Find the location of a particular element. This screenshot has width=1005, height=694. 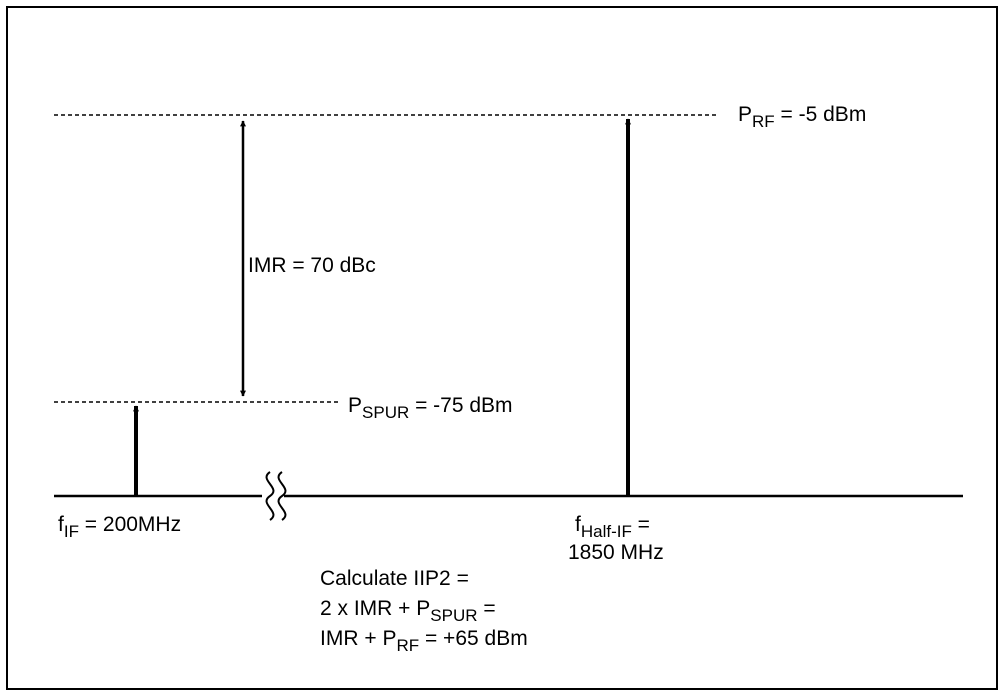

pspur-label: PSPUR = -75 dBm is located at coordinates (430, 408).